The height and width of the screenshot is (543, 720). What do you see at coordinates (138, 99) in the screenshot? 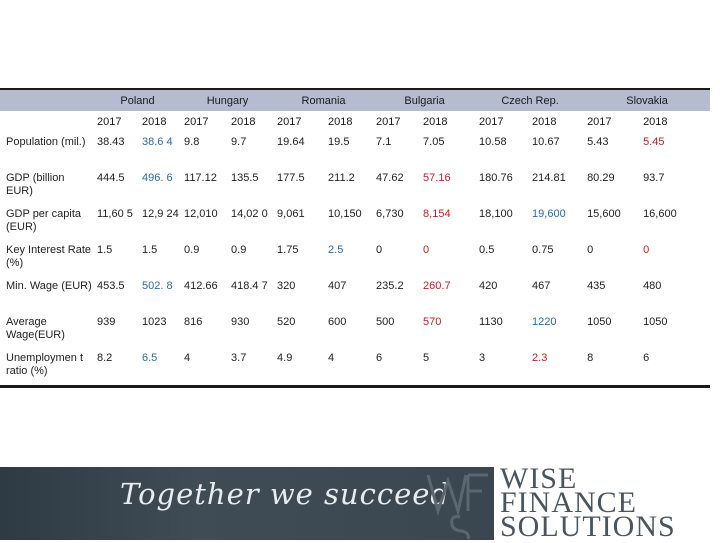
I see `country-header-poland: Poland` at bounding box center [138, 99].